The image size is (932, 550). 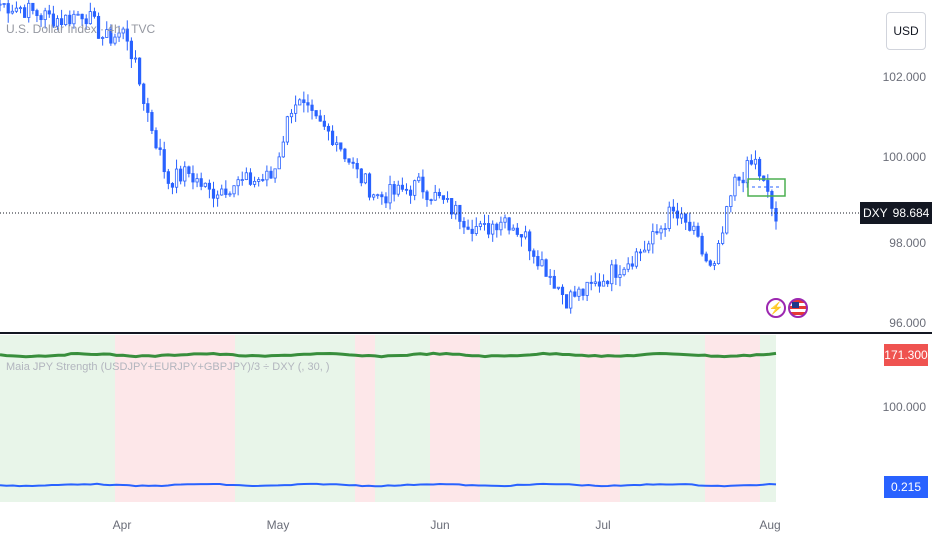 What do you see at coordinates (766, 187) in the screenshot?
I see `highlight-box` at bounding box center [766, 187].